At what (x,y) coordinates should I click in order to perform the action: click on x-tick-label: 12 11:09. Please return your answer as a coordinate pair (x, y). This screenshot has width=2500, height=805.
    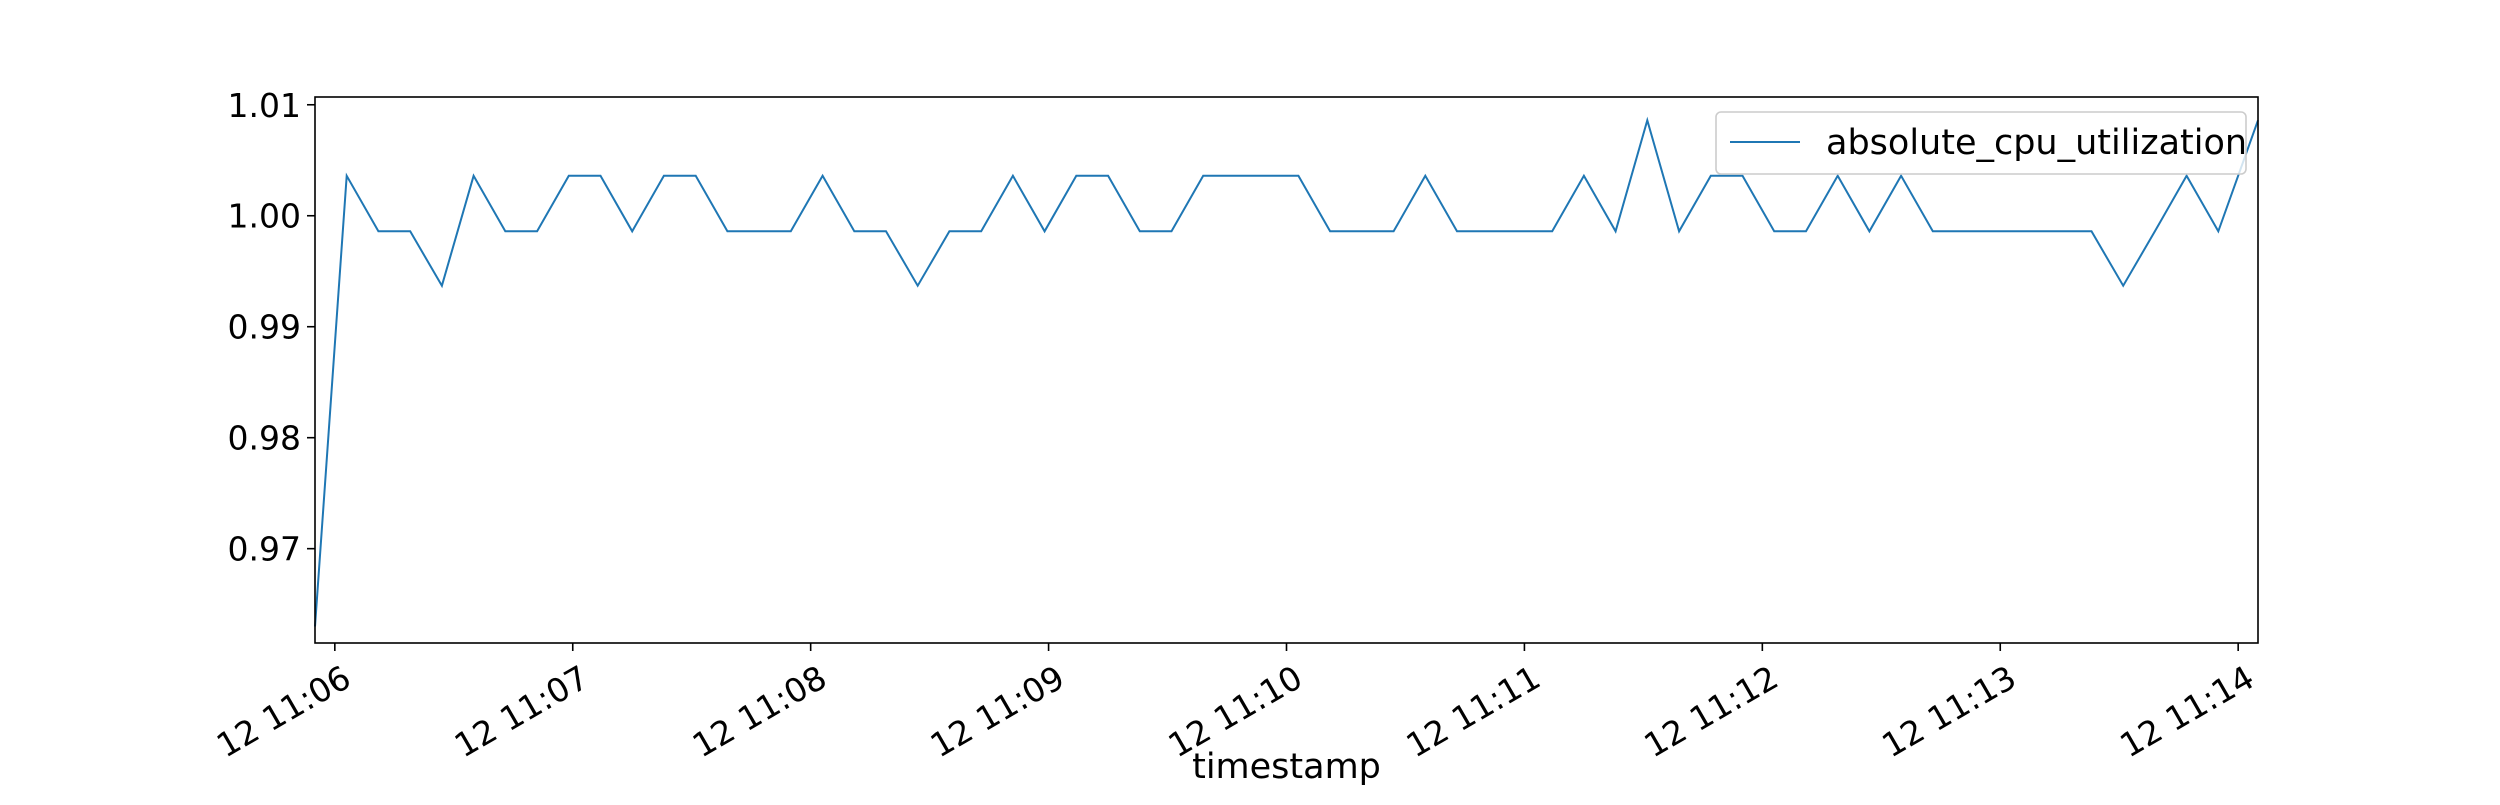
    Looking at the image, I should click on (997, 712).